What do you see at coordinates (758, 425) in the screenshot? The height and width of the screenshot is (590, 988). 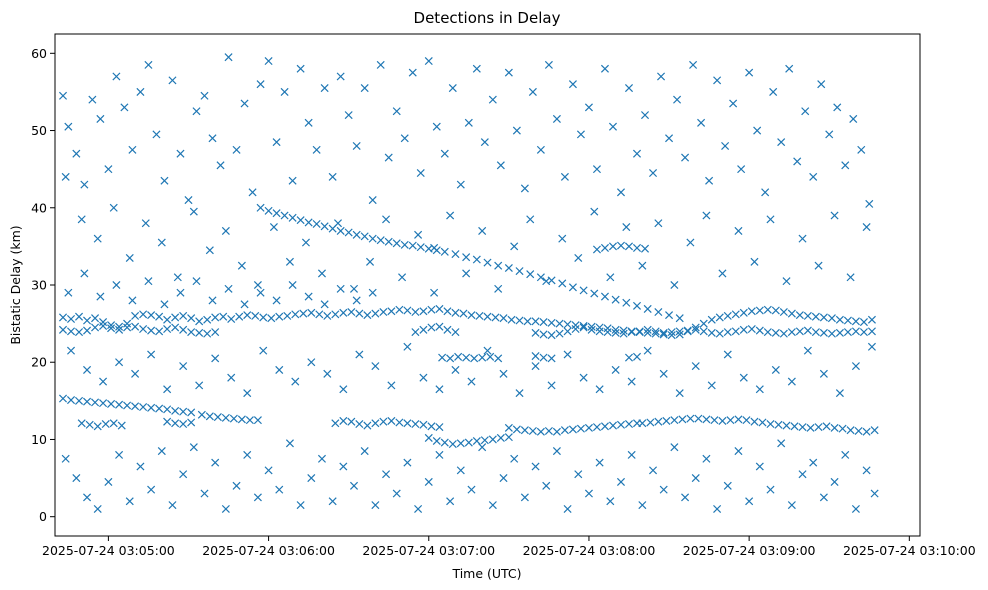 I see `series-group` at bounding box center [758, 425].